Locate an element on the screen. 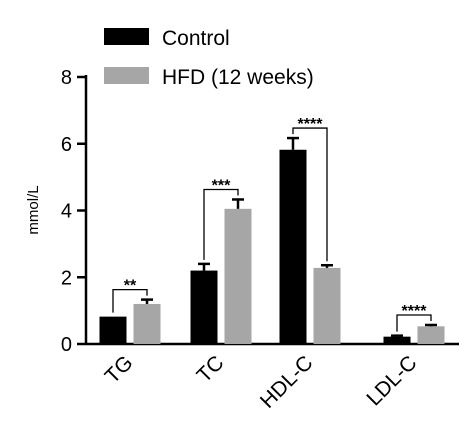 The image size is (474, 447). significance-label: *** is located at coordinates (221, 185).